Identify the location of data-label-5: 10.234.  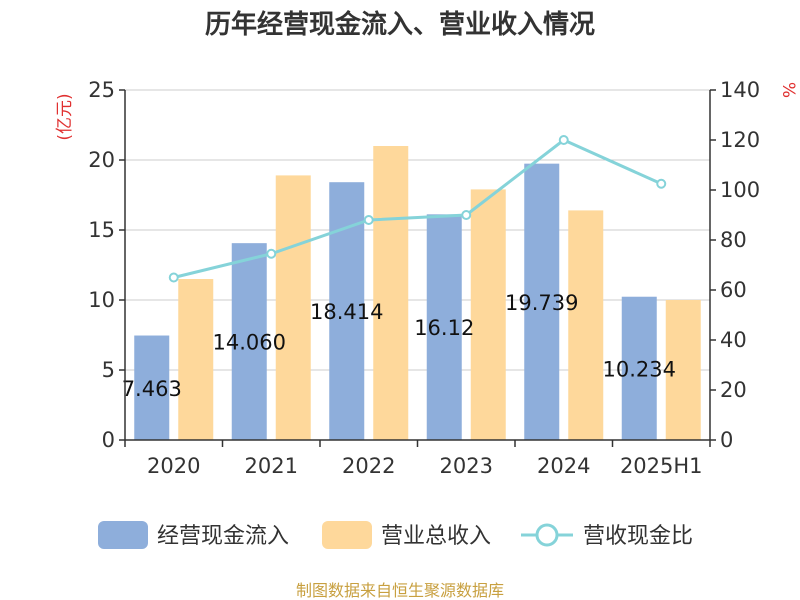
(639, 369).